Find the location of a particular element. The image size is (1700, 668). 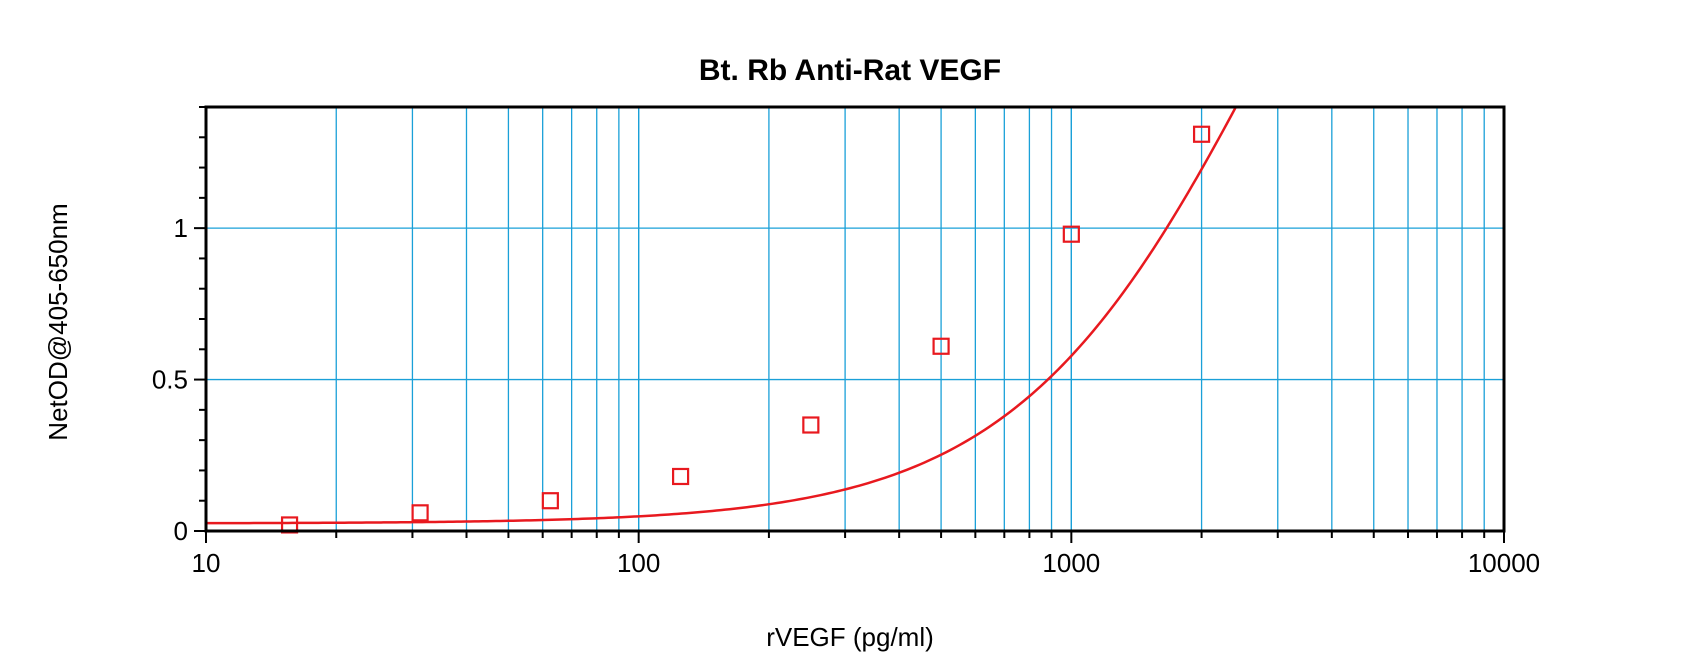

y-tick-label: 1 is located at coordinates (181, 228).